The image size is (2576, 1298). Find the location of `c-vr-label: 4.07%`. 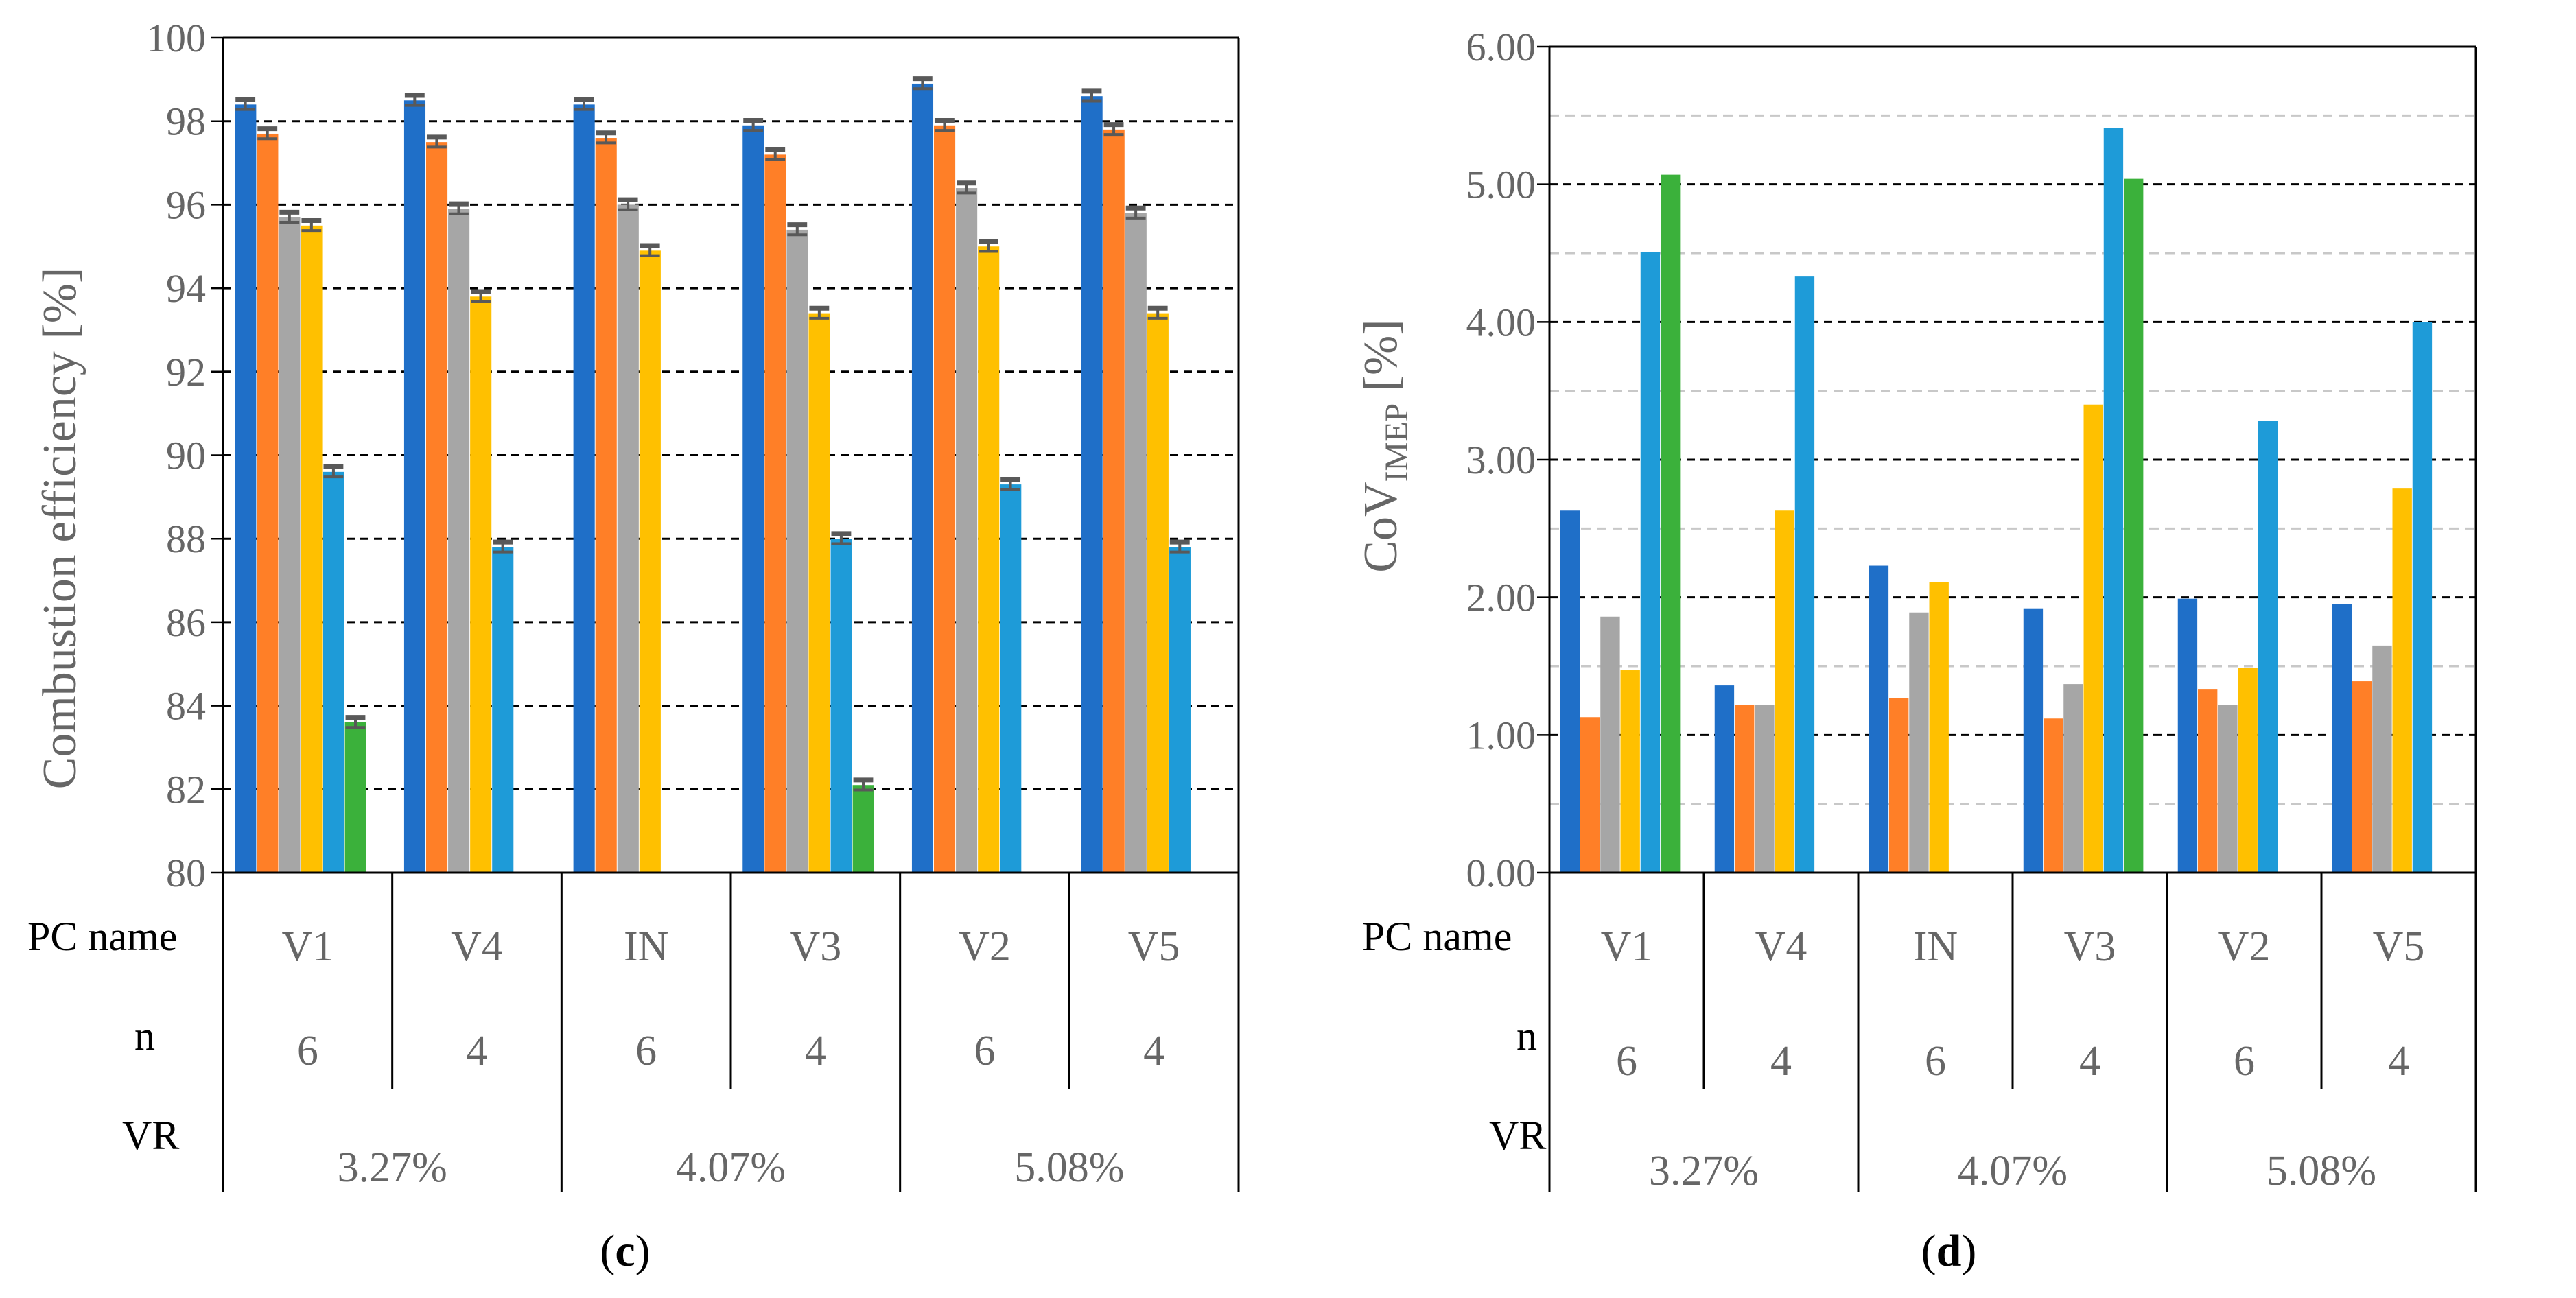

c-vr-label: 4.07% is located at coordinates (731, 1167).